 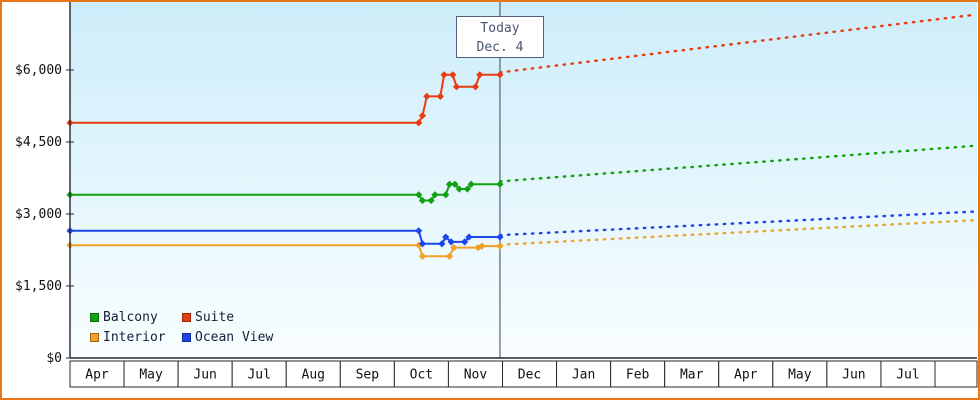 I want to click on legend-label-ocean-view: Ocean View, so click(x=234, y=337).